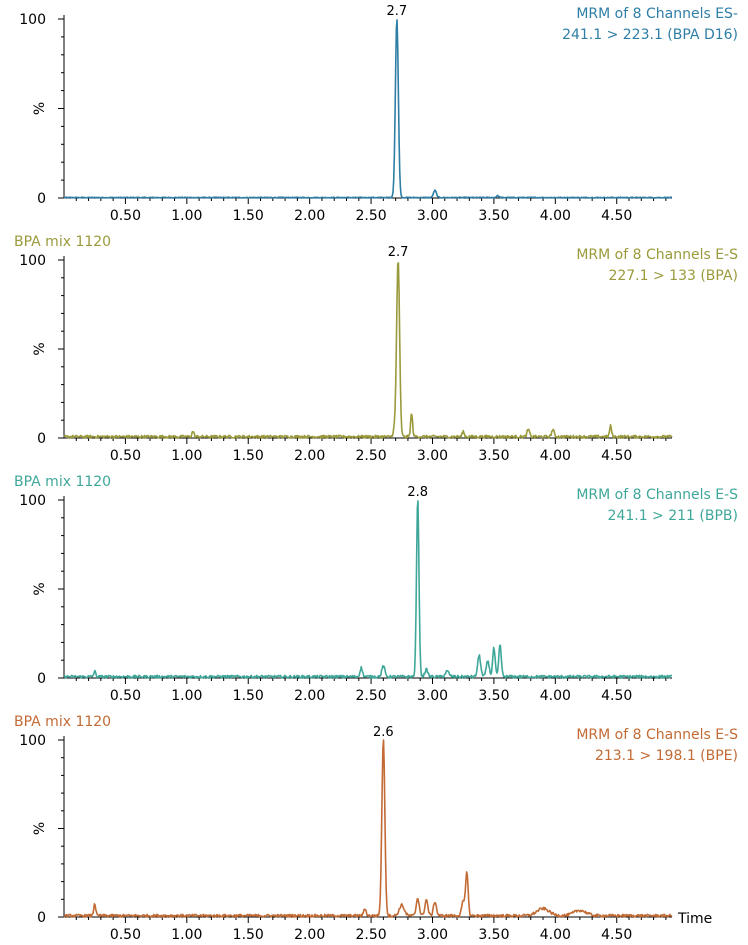 The image size is (748, 945). Describe the element at coordinates (383, 732) in the screenshot. I see `peak-label: 2.6` at that location.